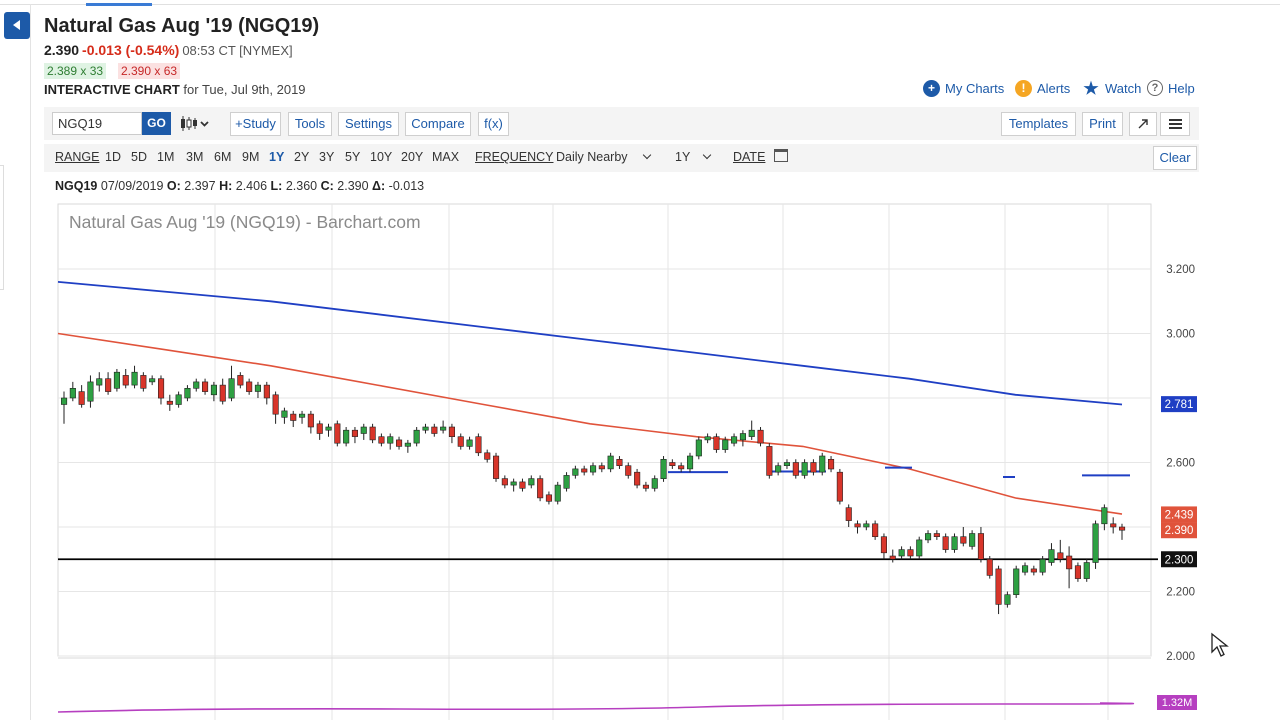 The image size is (1280, 720). What do you see at coordinates (327, 157) in the screenshot?
I see `range-option-3y: 3Y` at bounding box center [327, 157].